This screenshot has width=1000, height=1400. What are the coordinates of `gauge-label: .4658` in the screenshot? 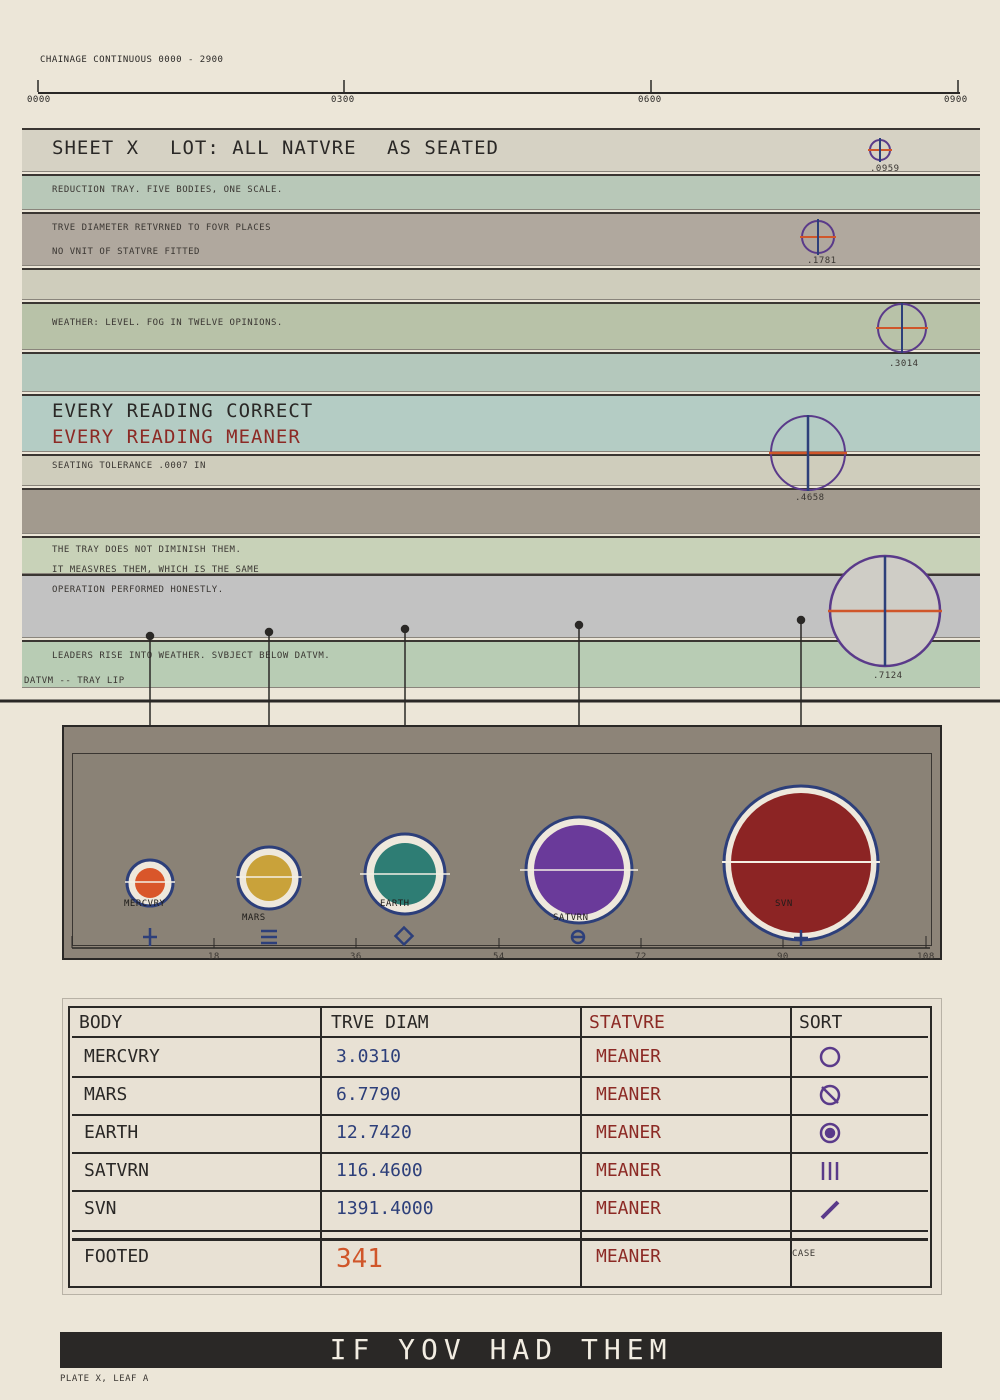 It's located at (810, 498).